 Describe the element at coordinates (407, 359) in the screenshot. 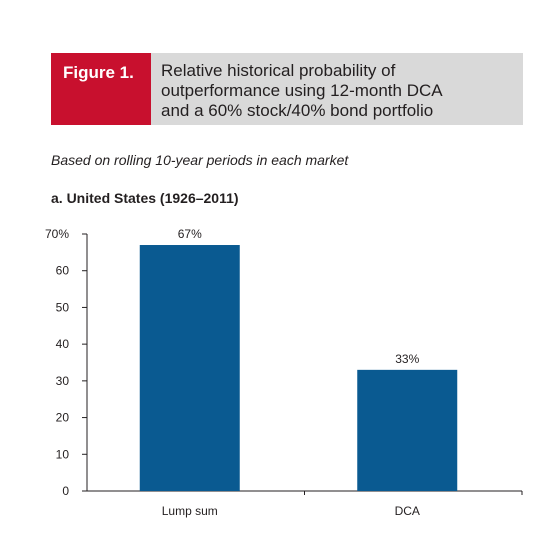

I see `bar-data-label: 33%` at that location.